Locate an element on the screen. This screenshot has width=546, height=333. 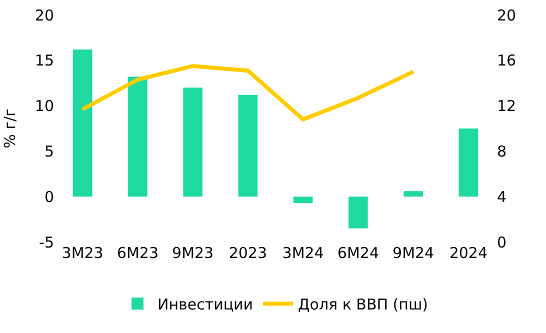
x-tick-label: 3М24 is located at coordinates (303, 253).